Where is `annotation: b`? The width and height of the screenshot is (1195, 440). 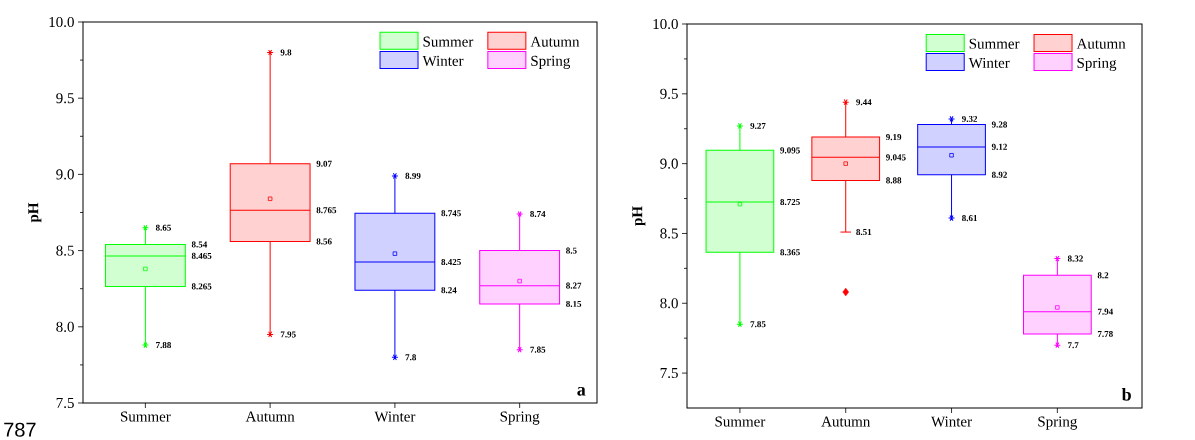
annotation: b is located at coordinates (1126, 394).